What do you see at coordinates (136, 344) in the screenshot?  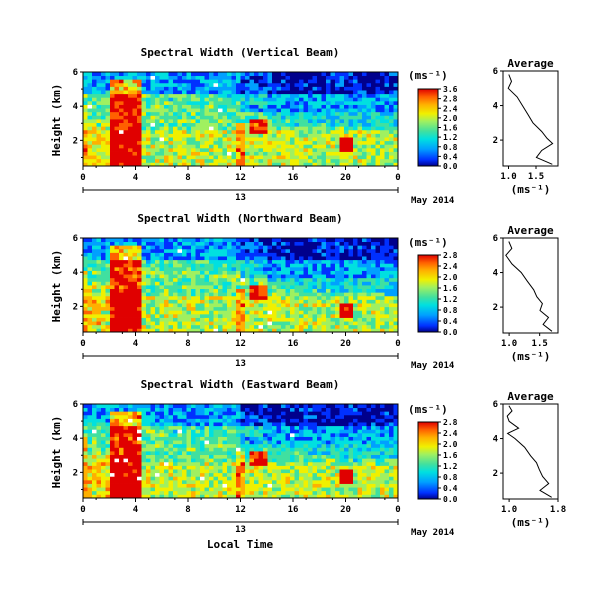 I see `x-tick-label: 4` at bounding box center [136, 344].